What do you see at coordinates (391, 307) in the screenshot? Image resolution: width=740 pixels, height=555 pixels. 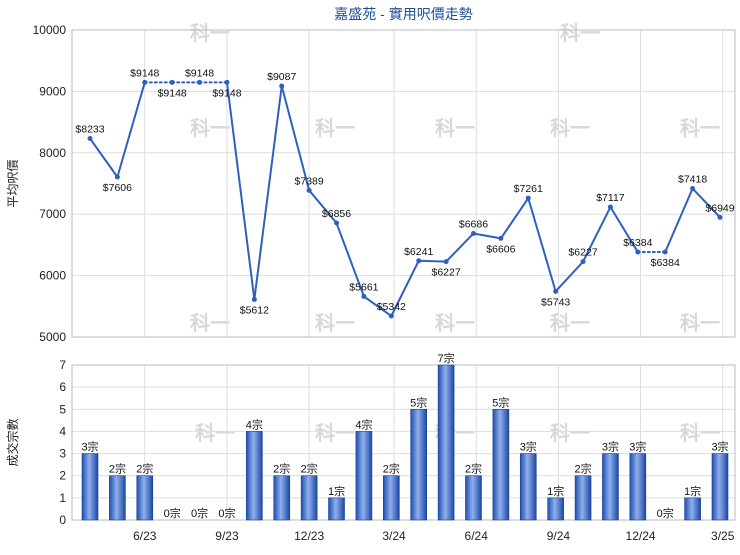 I see `price-data-label: $5342` at bounding box center [391, 307].